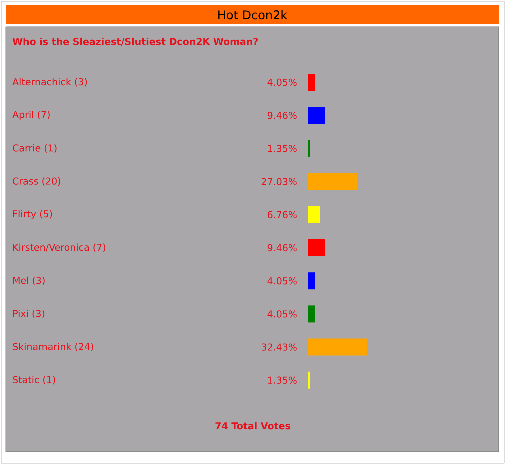 The width and height of the screenshot is (506, 465). Describe the element at coordinates (279, 347) in the screenshot. I see `data-label: 32.43%` at that location.